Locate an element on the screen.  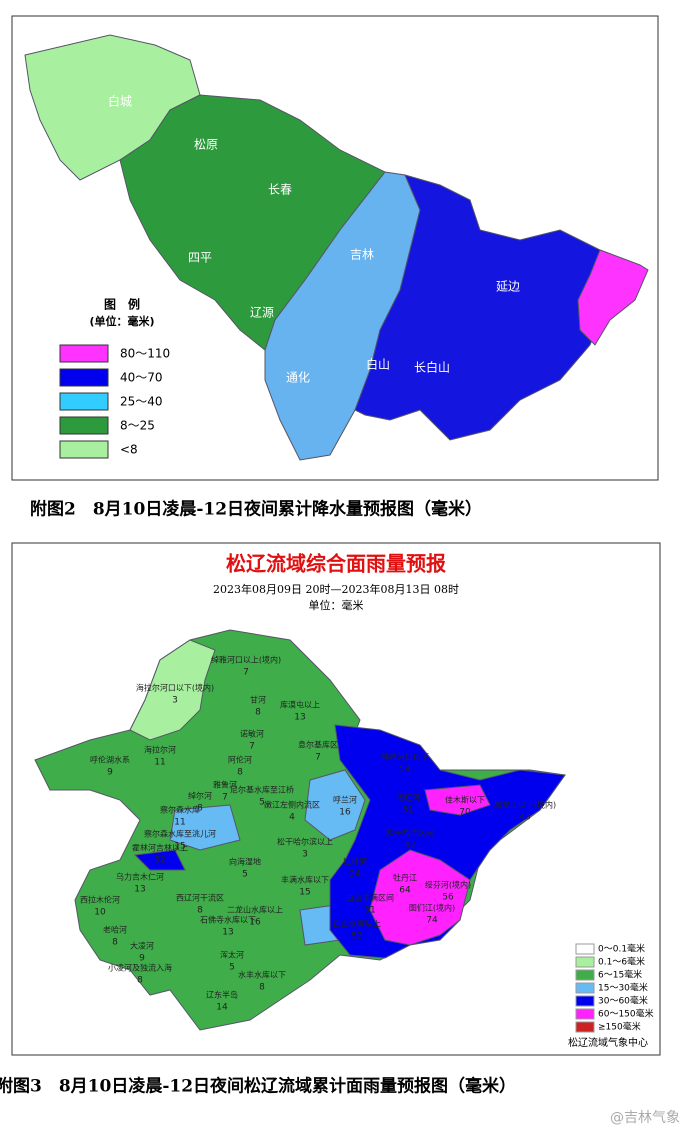
region-name: 绥芬河(境内) is located at coordinates (448, 885).